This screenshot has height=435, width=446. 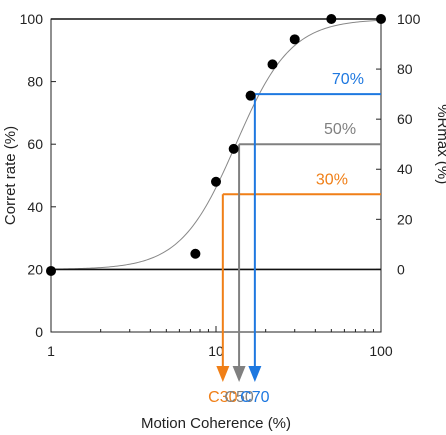 I want to click on threshold-marker-label: C70, so click(x=254, y=397).